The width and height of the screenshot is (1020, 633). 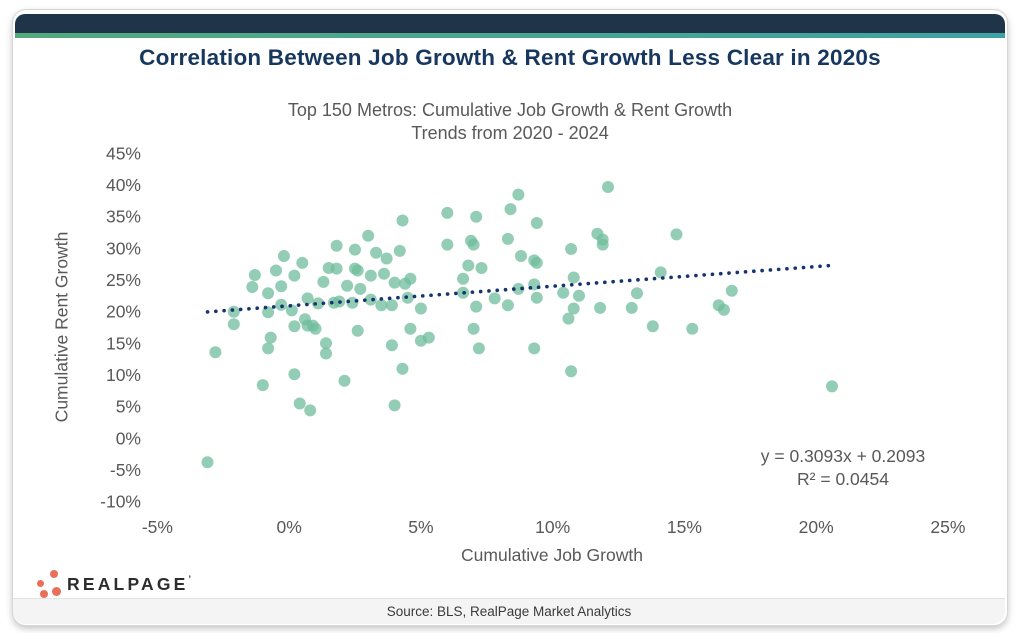 I want to click on x-tick-label: -5%, so click(x=157, y=527).